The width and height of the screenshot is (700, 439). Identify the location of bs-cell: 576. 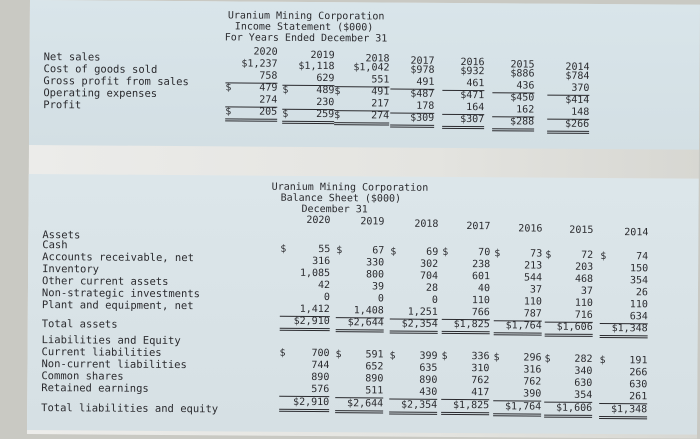
(304, 390).